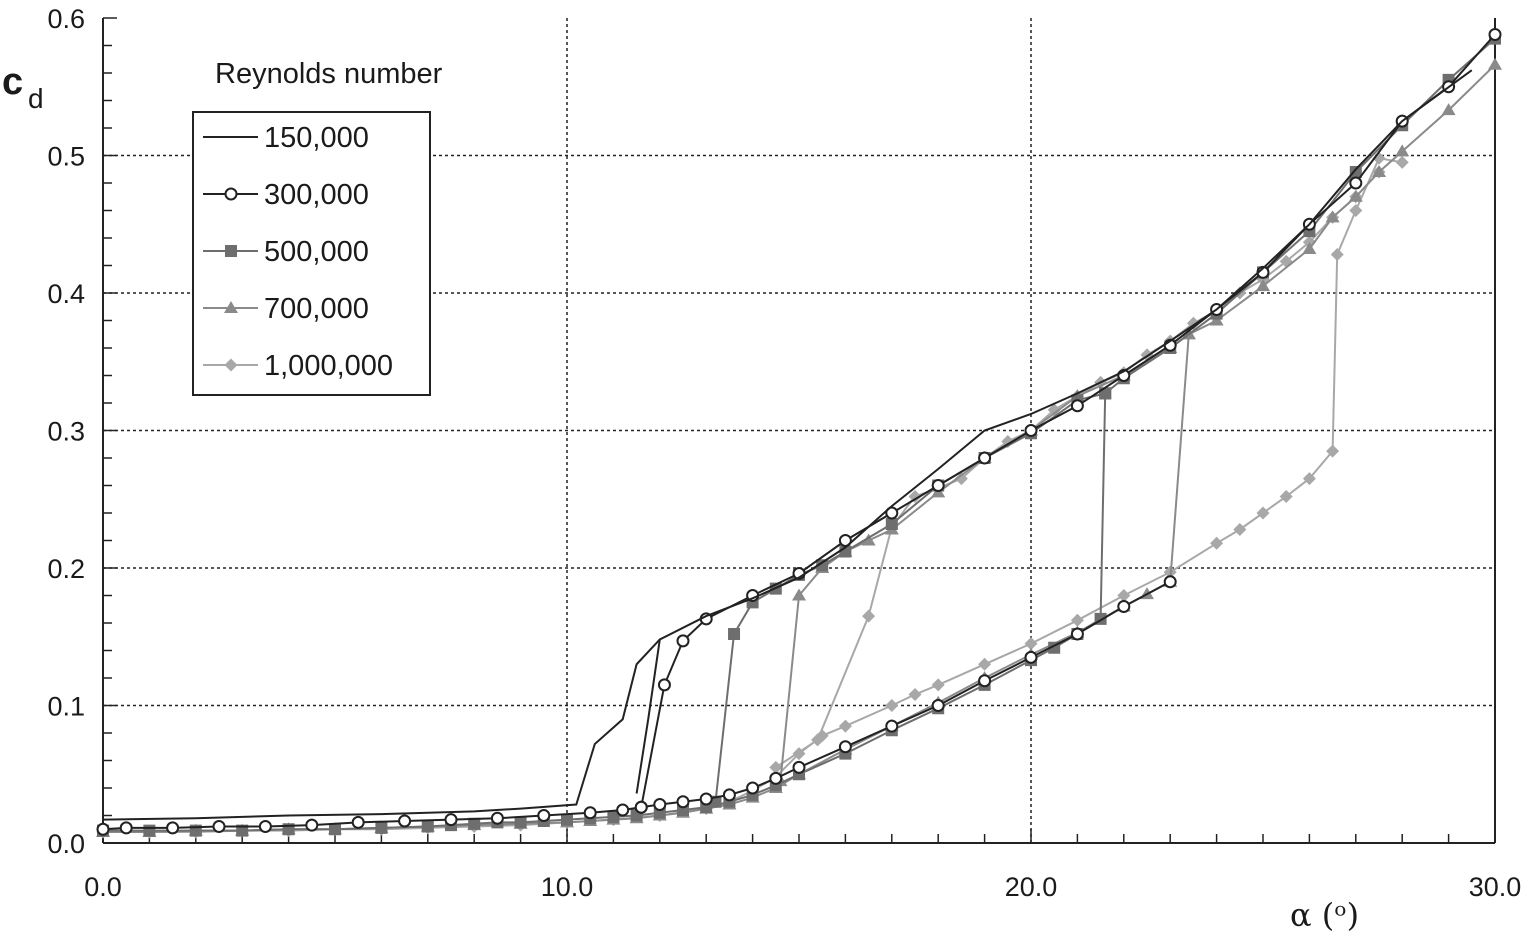 This screenshot has width=1529, height=934. Describe the element at coordinates (36, 98) in the screenshot. I see `y-axis-label-subscript: d` at that location.